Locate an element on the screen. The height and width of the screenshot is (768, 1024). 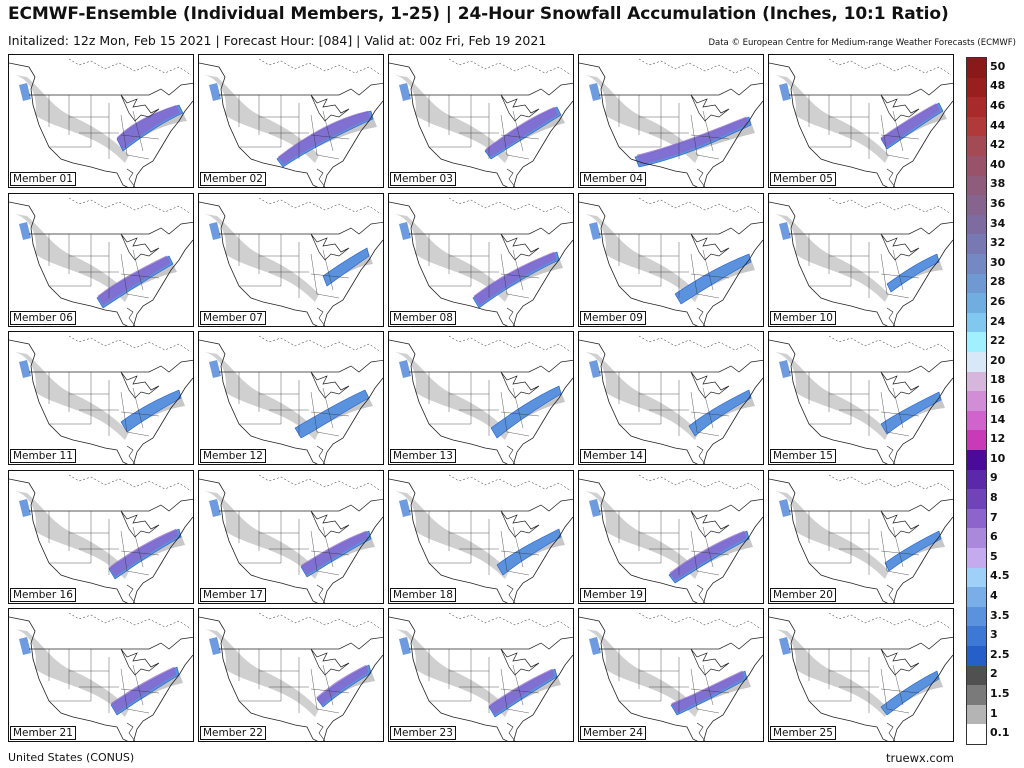
legend-label: 18 is located at coordinates (998, 380).